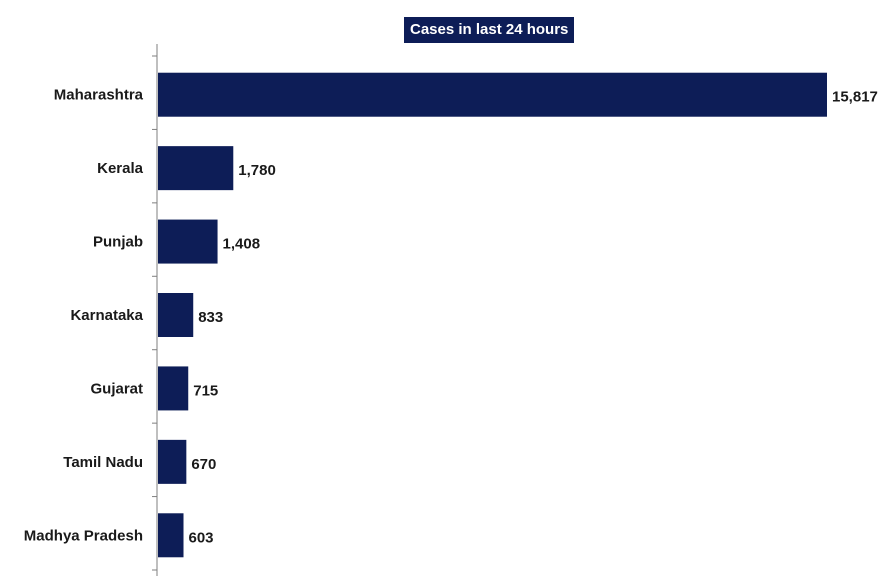  I want to click on data-label: 833, so click(210, 317).